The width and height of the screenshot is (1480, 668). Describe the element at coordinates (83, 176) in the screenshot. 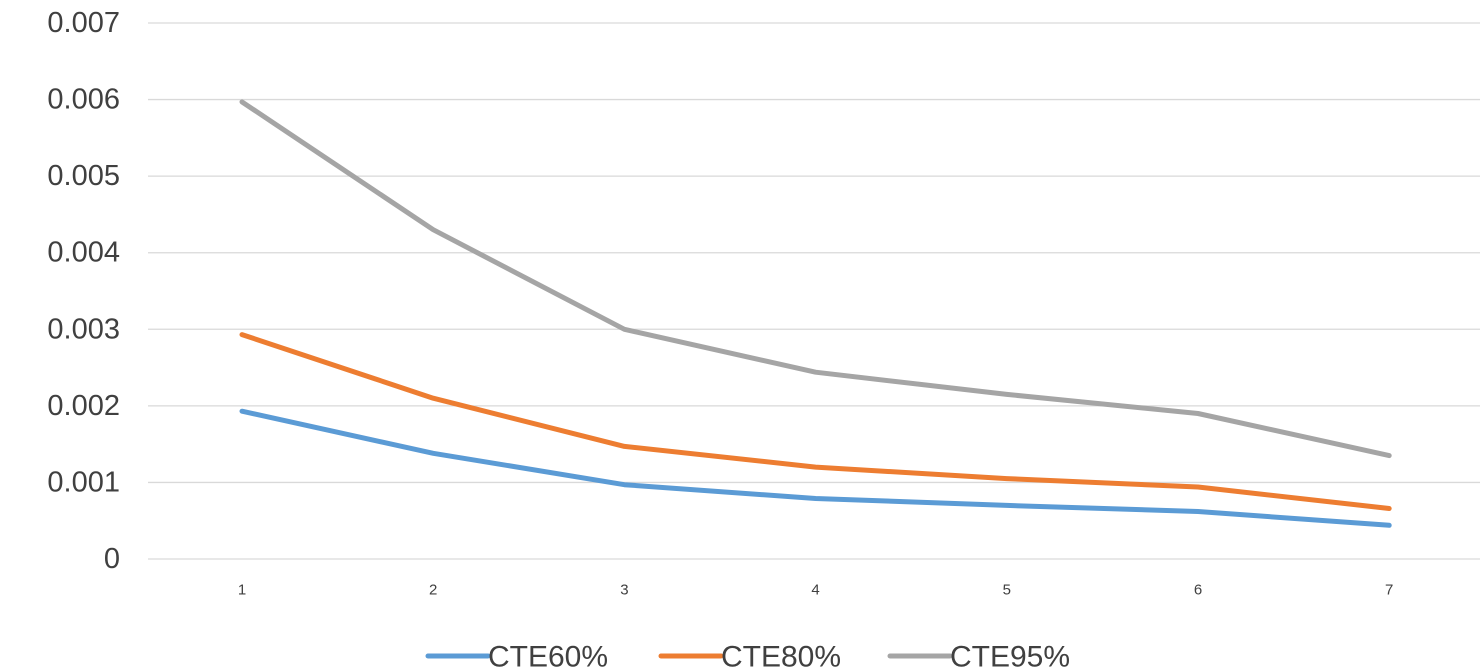

I see `y-tick-label: 0.005` at that location.